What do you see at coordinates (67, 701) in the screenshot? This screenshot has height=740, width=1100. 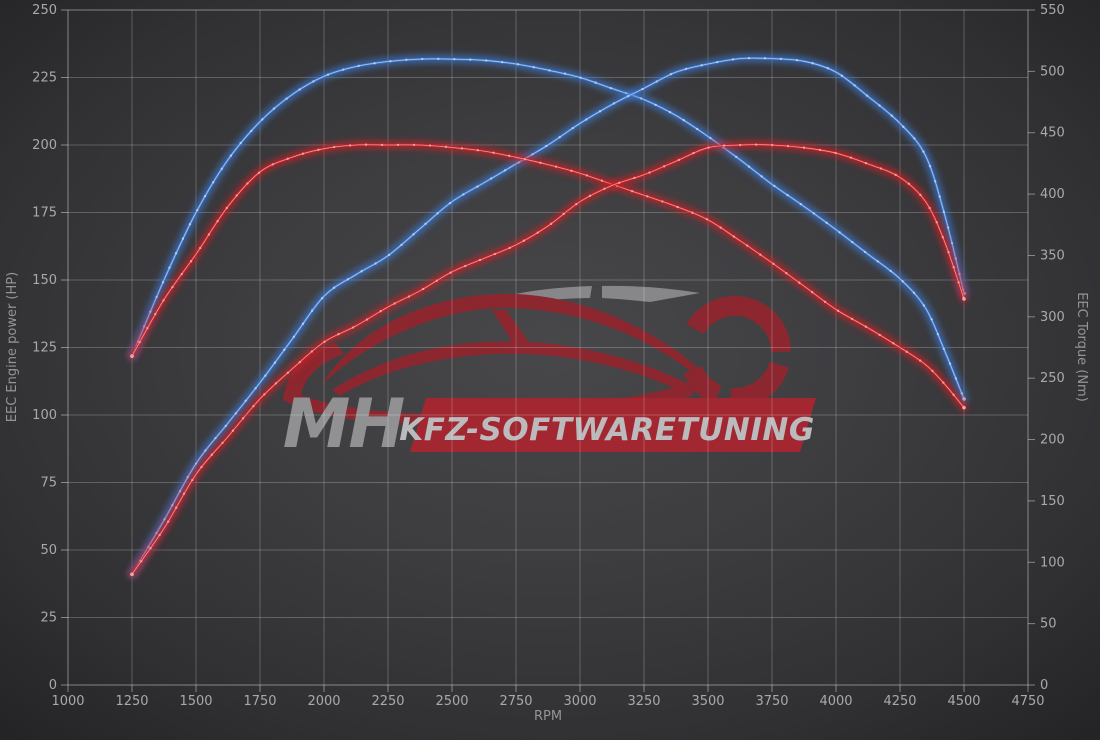 I see `x-tick-label: 1000` at bounding box center [67, 701].